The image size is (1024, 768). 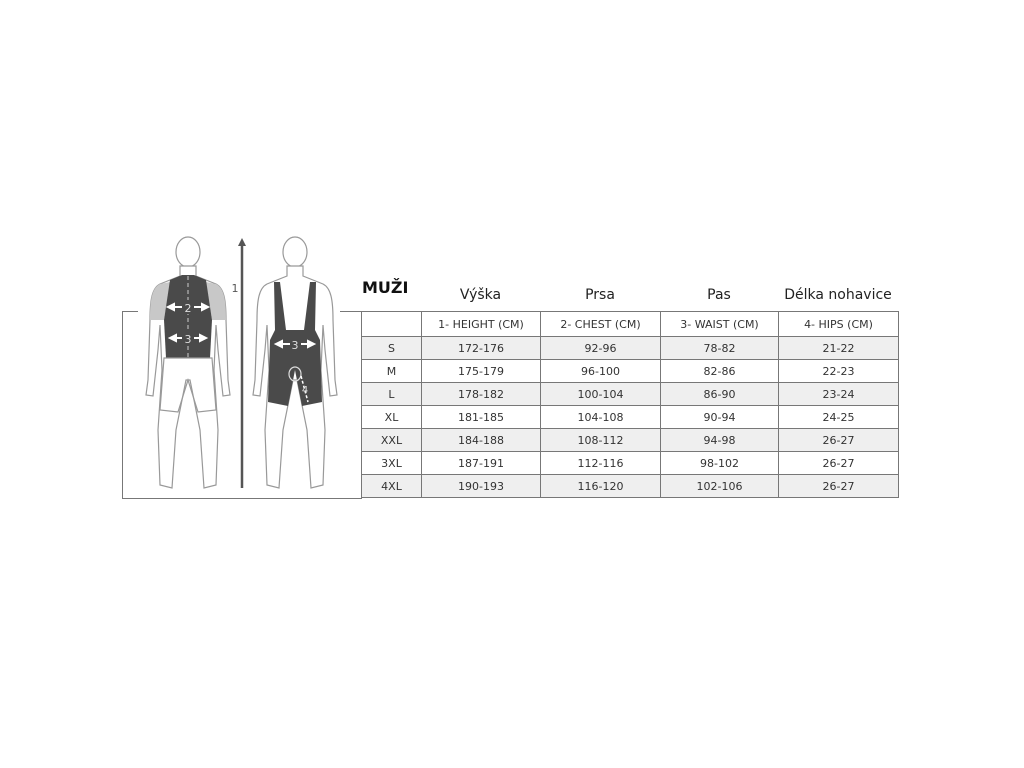 What do you see at coordinates (719, 371) in the screenshot?
I see `cell-waist: 82-86` at bounding box center [719, 371].